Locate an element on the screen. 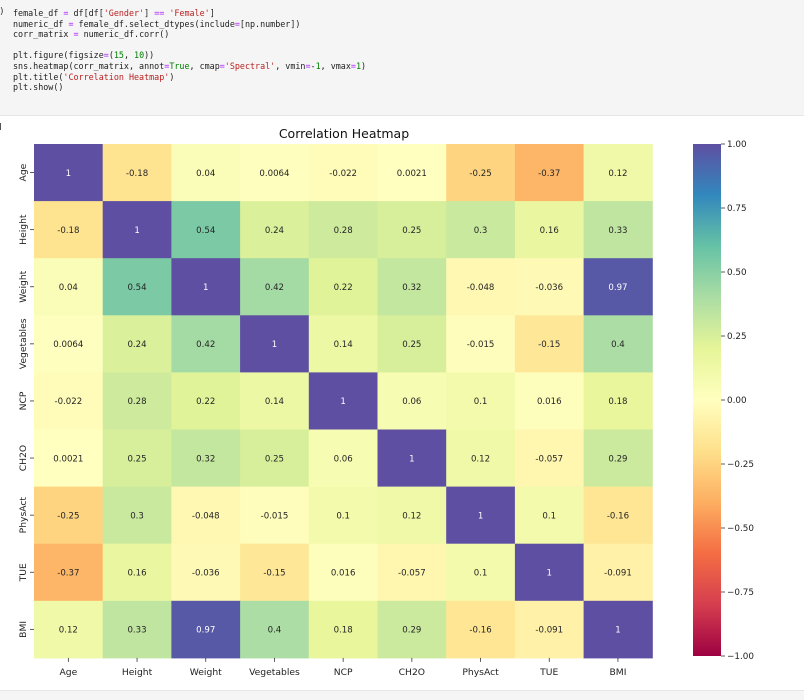 This screenshot has height=700, width=804. x-tick-label: Height is located at coordinates (137, 672).